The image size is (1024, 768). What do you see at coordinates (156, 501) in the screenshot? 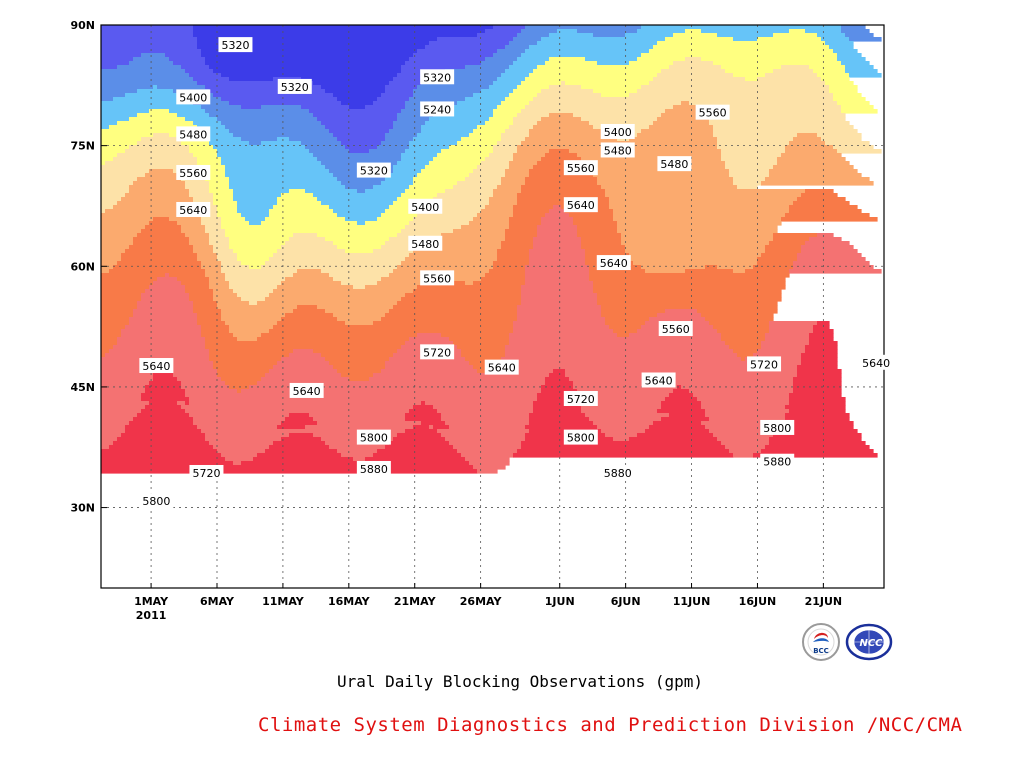
I see `contour-value-label: 5800` at bounding box center [156, 501].